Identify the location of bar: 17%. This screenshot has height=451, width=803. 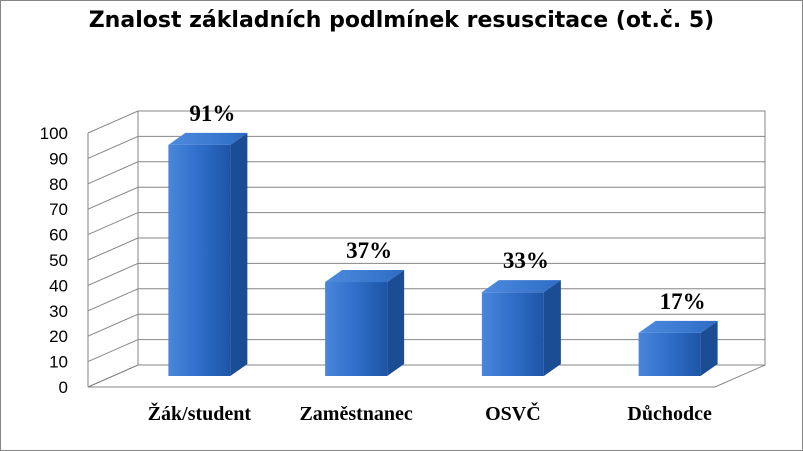
(678, 332).